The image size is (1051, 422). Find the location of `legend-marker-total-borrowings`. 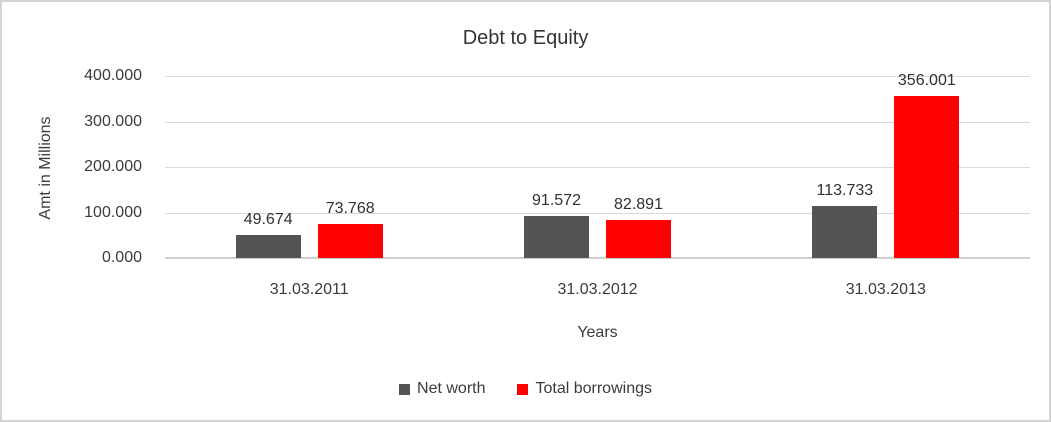

legend-marker-total-borrowings is located at coordinates (523, 389).